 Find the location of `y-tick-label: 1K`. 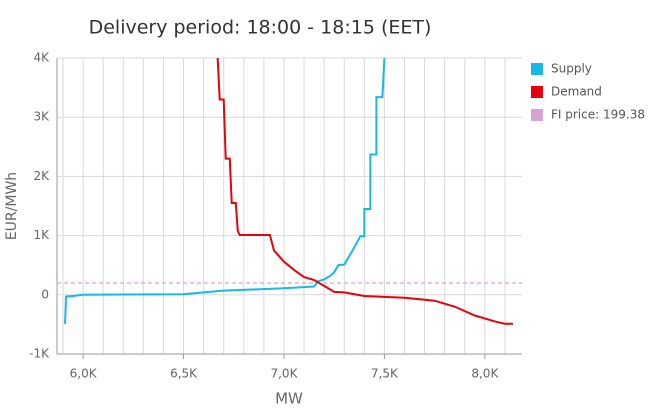

y-tick-label: 1K is located at coordinates (41, 235).